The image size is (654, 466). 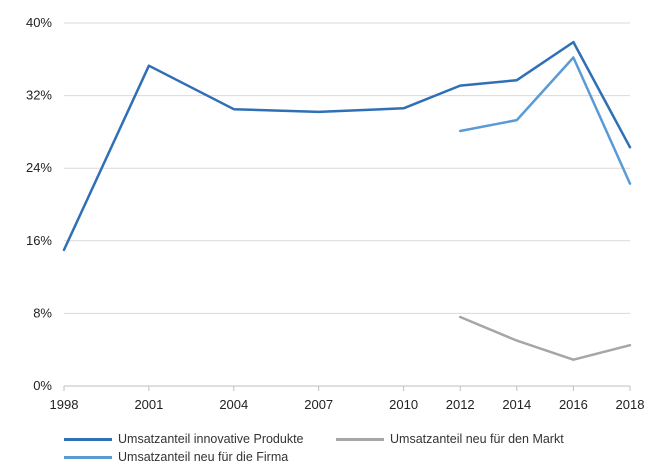 I want to click on x-tick-label: 2007, so click(x=318, y=404).